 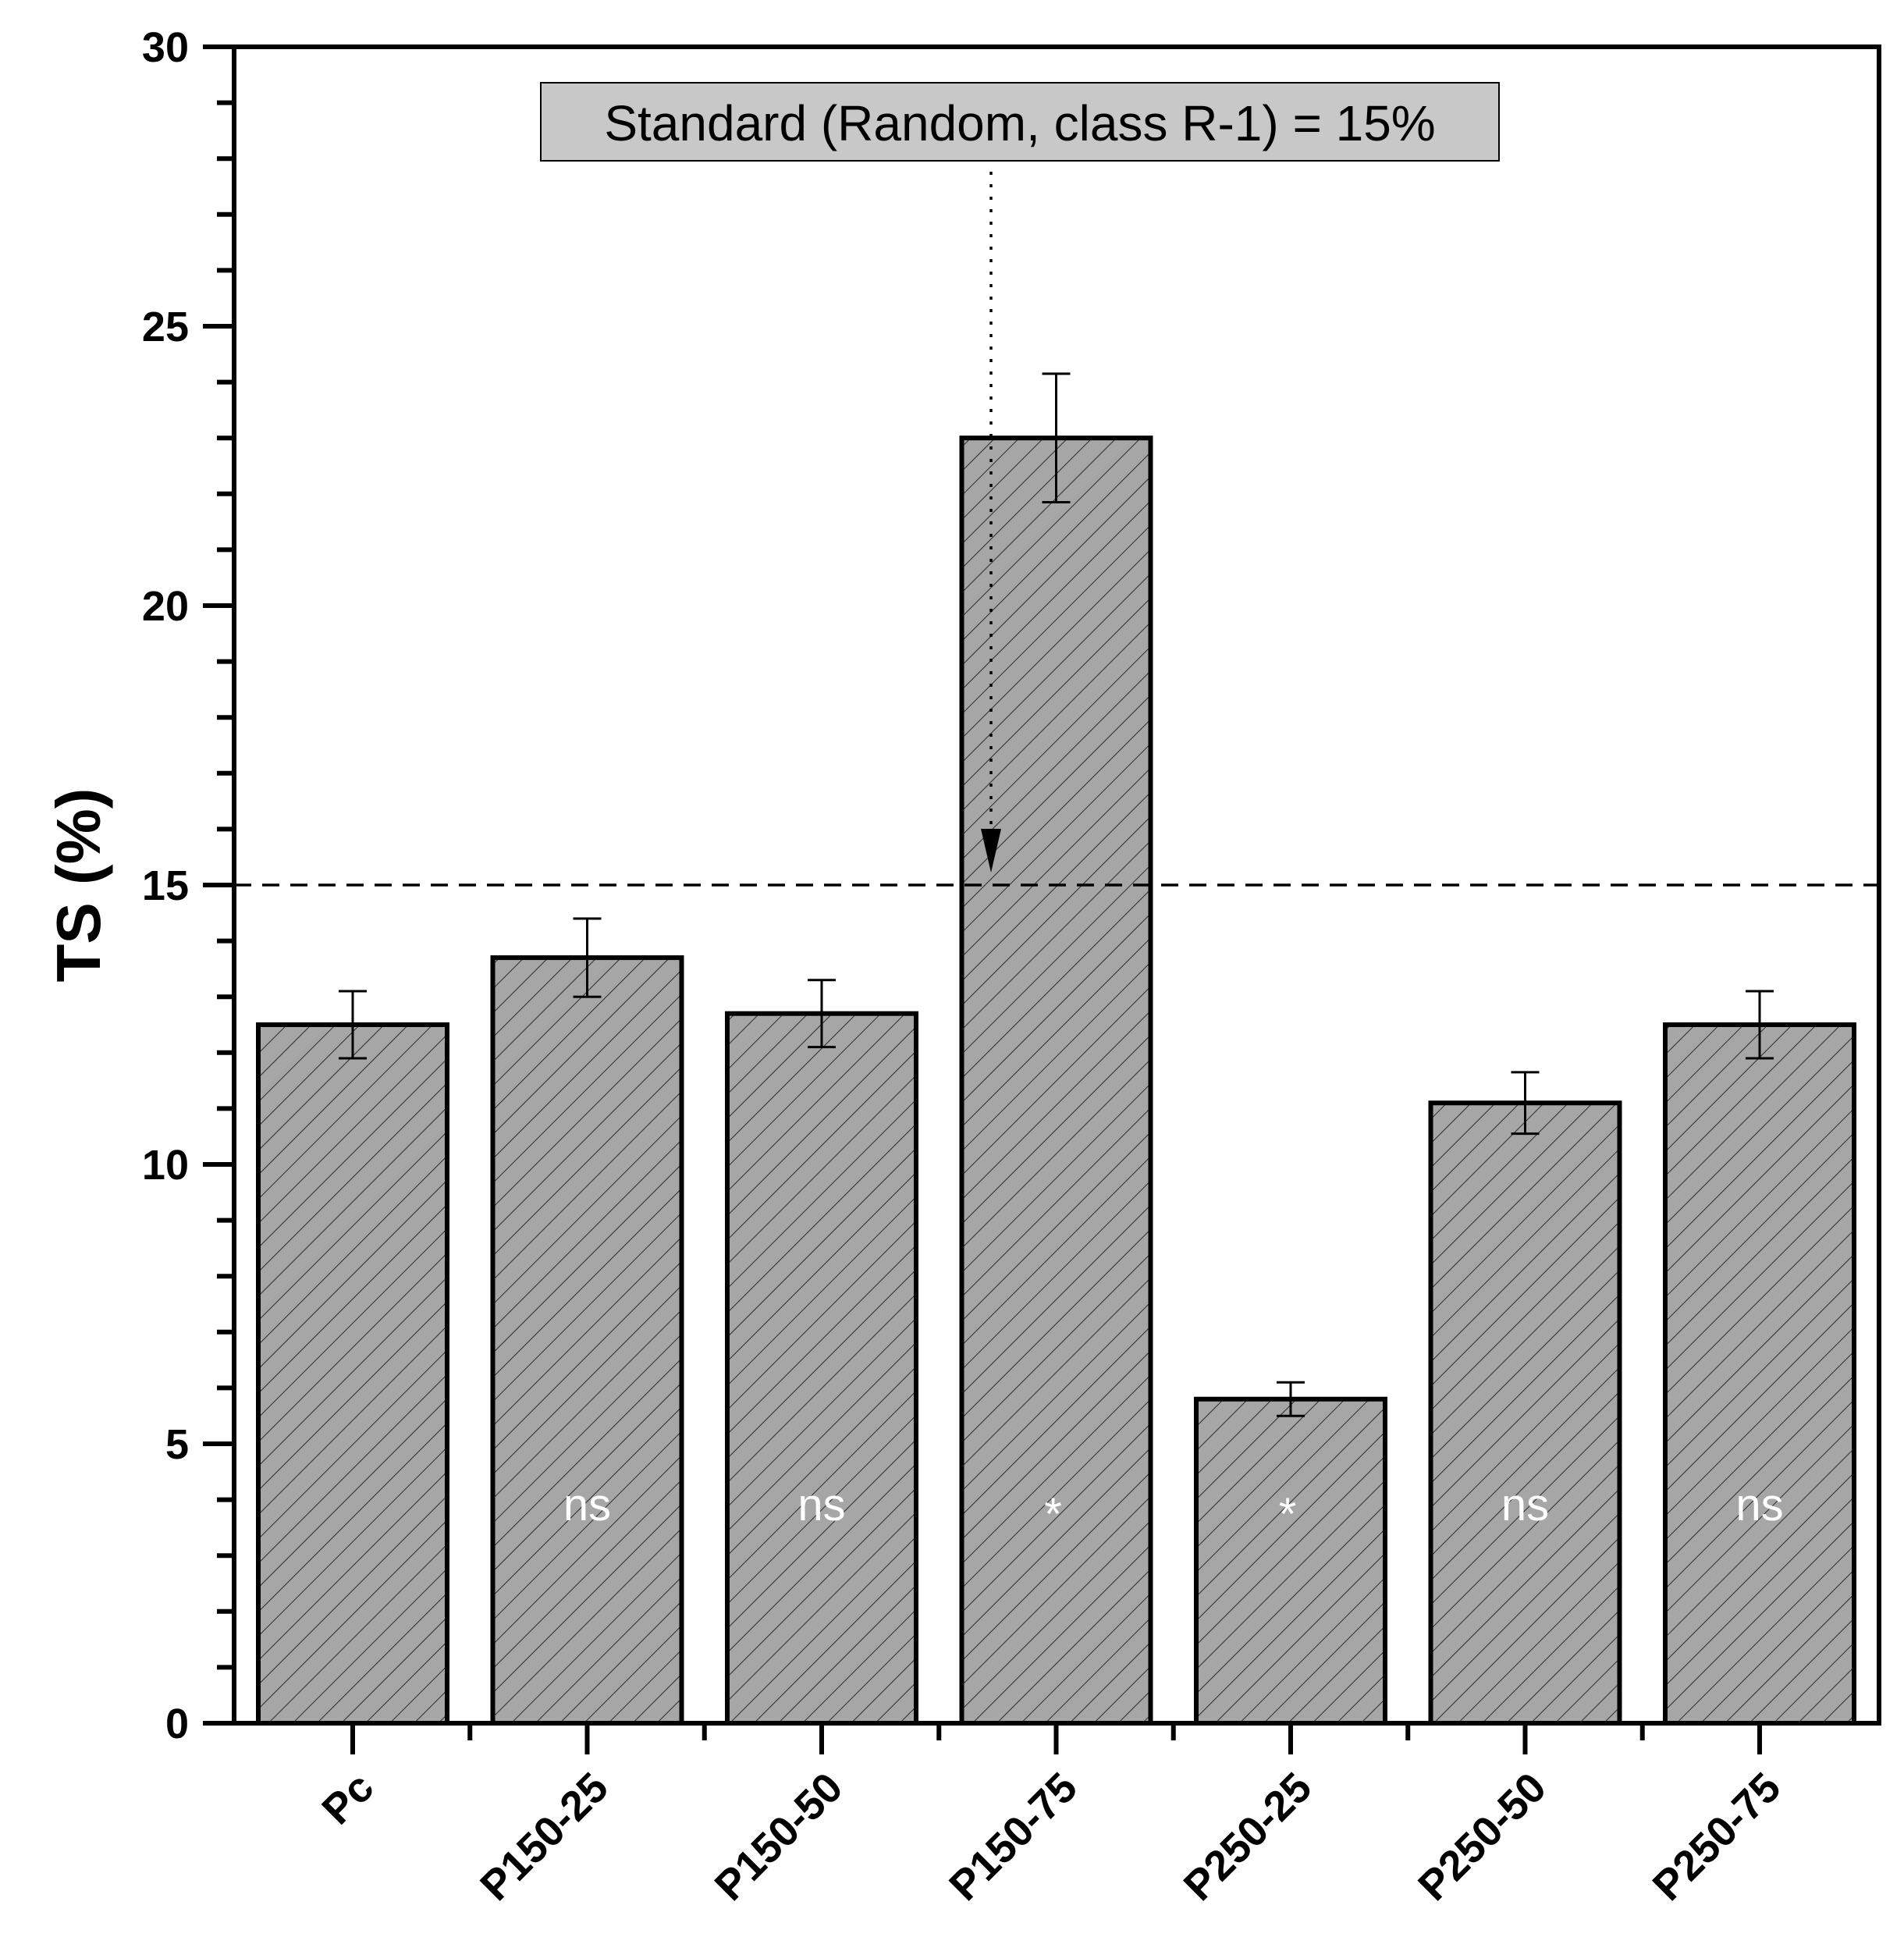 What do you see at coordinates (1053, 1514) in the screenshot?
I see `significance-label-p150-75: *` at bounding box center [1053, 1514].